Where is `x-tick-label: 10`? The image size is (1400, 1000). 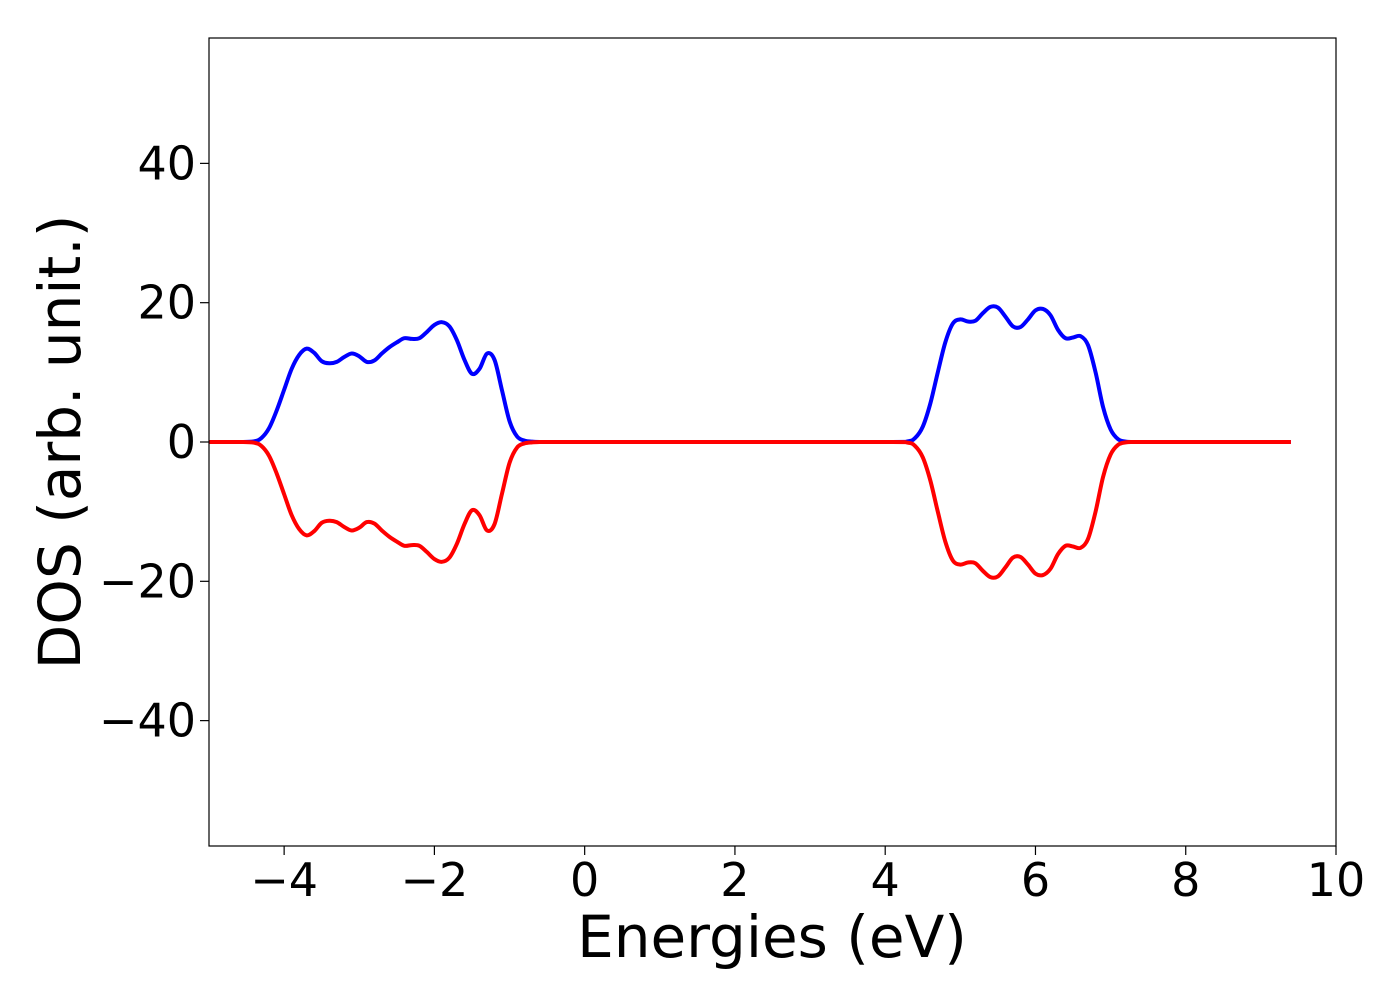 x-tick-label: 10 is located at coordinates (1336, 880).